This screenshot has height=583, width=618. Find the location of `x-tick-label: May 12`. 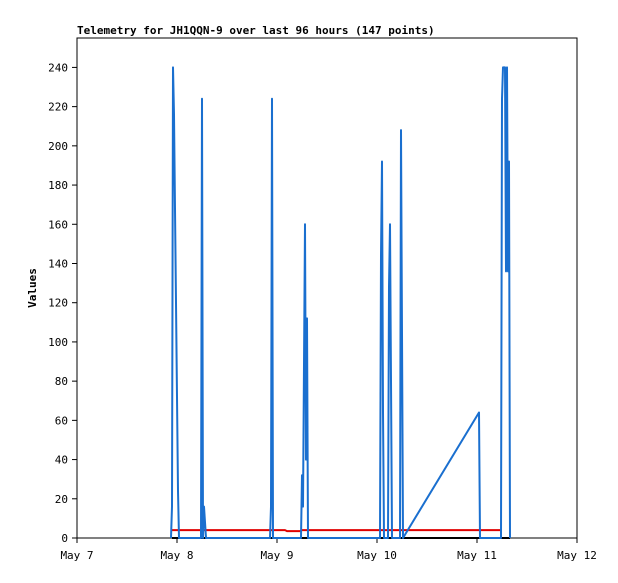

x-tick-label: May 12 is located at coordinates (577, 555).